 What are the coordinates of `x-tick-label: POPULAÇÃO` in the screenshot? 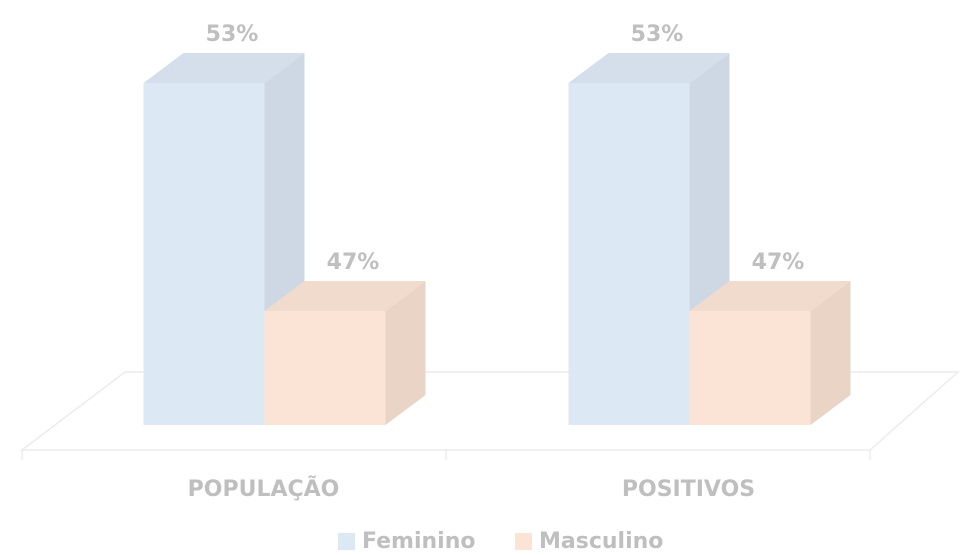 It's located at (264, 489).